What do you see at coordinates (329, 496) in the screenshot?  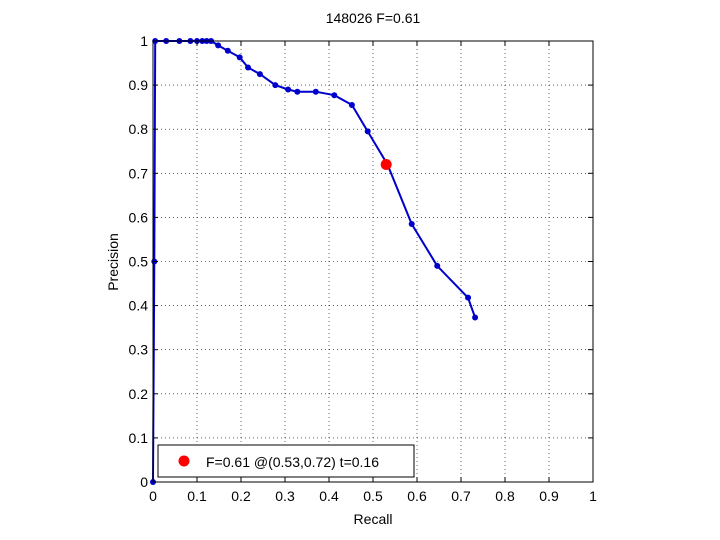 I see `x-tick-label: 0.4` at bounding box center [329, 496].